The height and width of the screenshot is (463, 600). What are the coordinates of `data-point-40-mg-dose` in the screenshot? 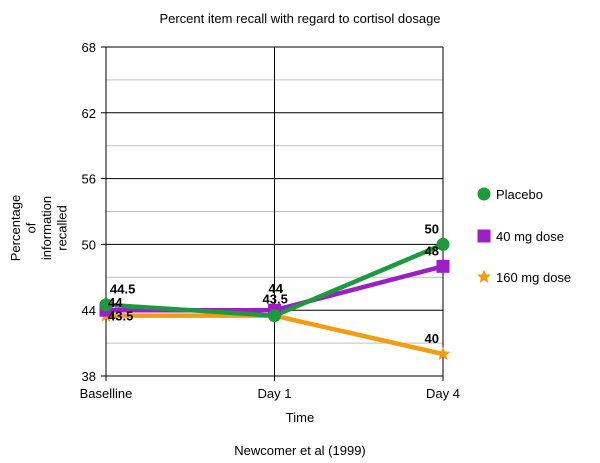 It's located at (443, 266).